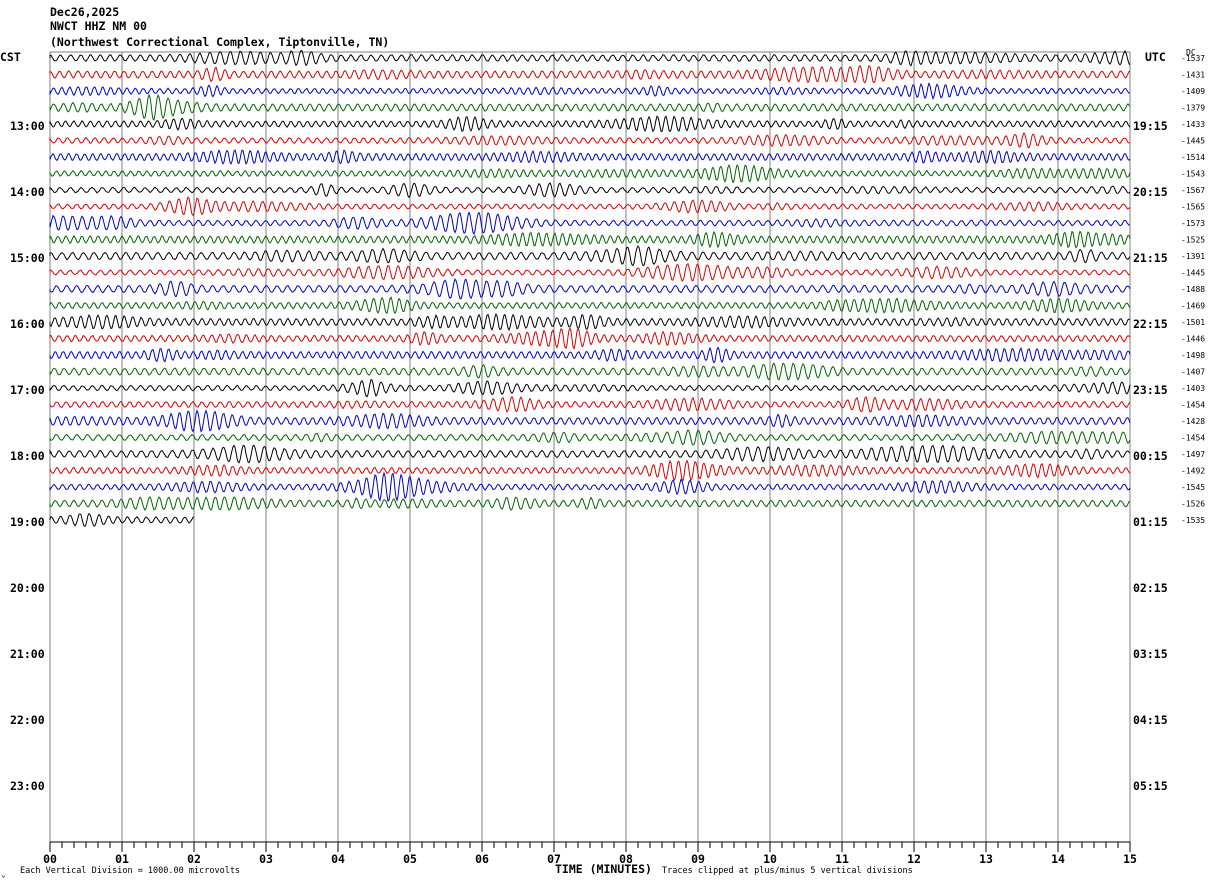  Describe the element at coordinates (1150, 588) in the screenshot. I see `right-hour-label: 02:15` at that location.